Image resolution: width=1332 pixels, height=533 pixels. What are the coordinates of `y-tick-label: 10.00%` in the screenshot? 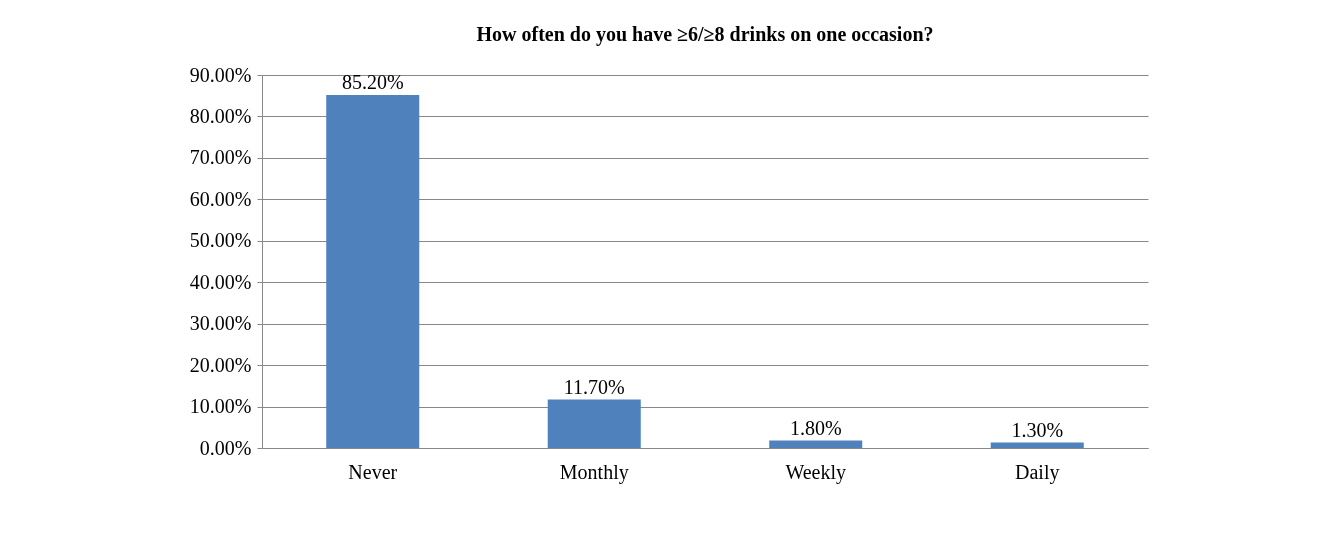 It's located at (220, 406).